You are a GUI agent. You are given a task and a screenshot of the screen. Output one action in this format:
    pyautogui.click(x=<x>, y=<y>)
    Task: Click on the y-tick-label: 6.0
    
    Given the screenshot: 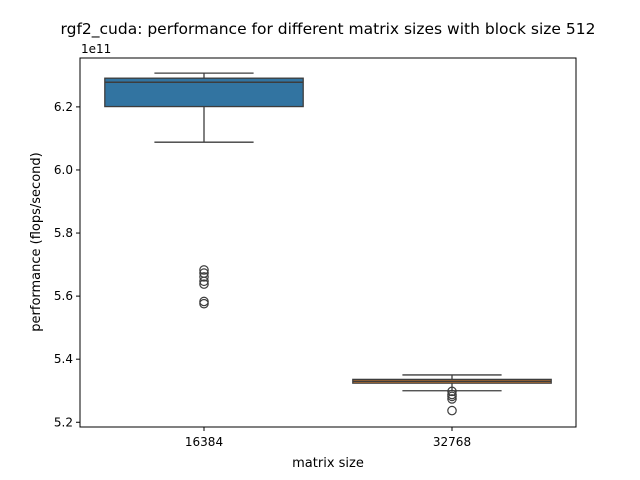 What is the action you would take?
    pyautogui.click(x=63, y=170)
    